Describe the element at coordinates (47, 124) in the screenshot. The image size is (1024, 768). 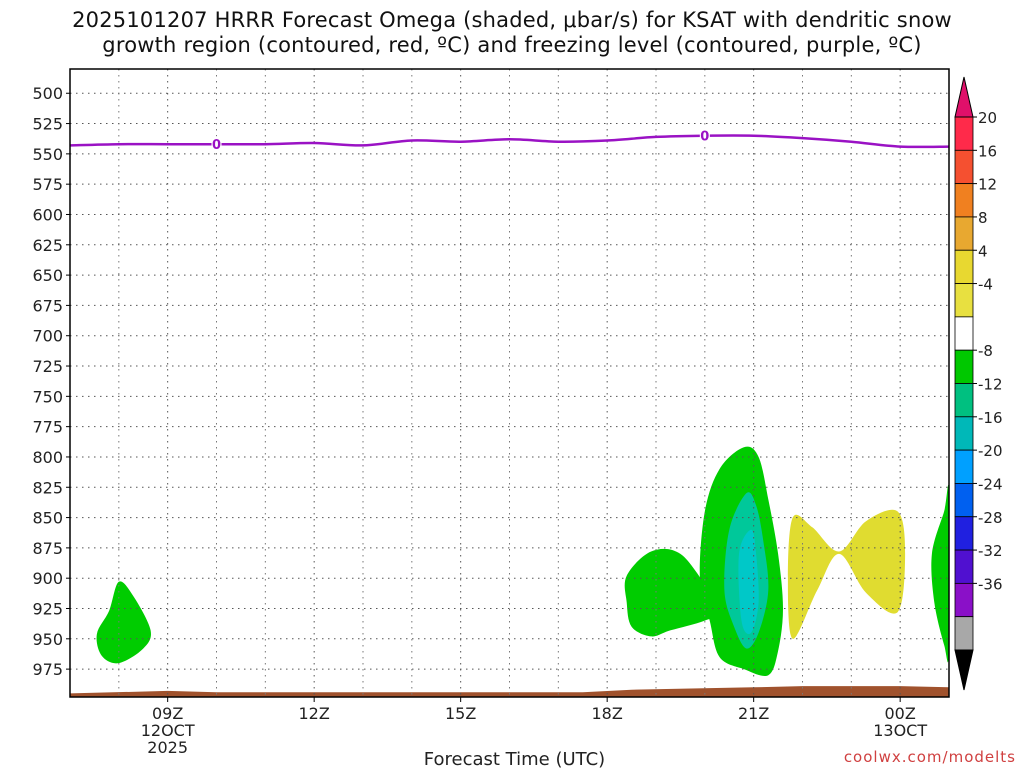
I see `y-tick-label: 525` at that location.